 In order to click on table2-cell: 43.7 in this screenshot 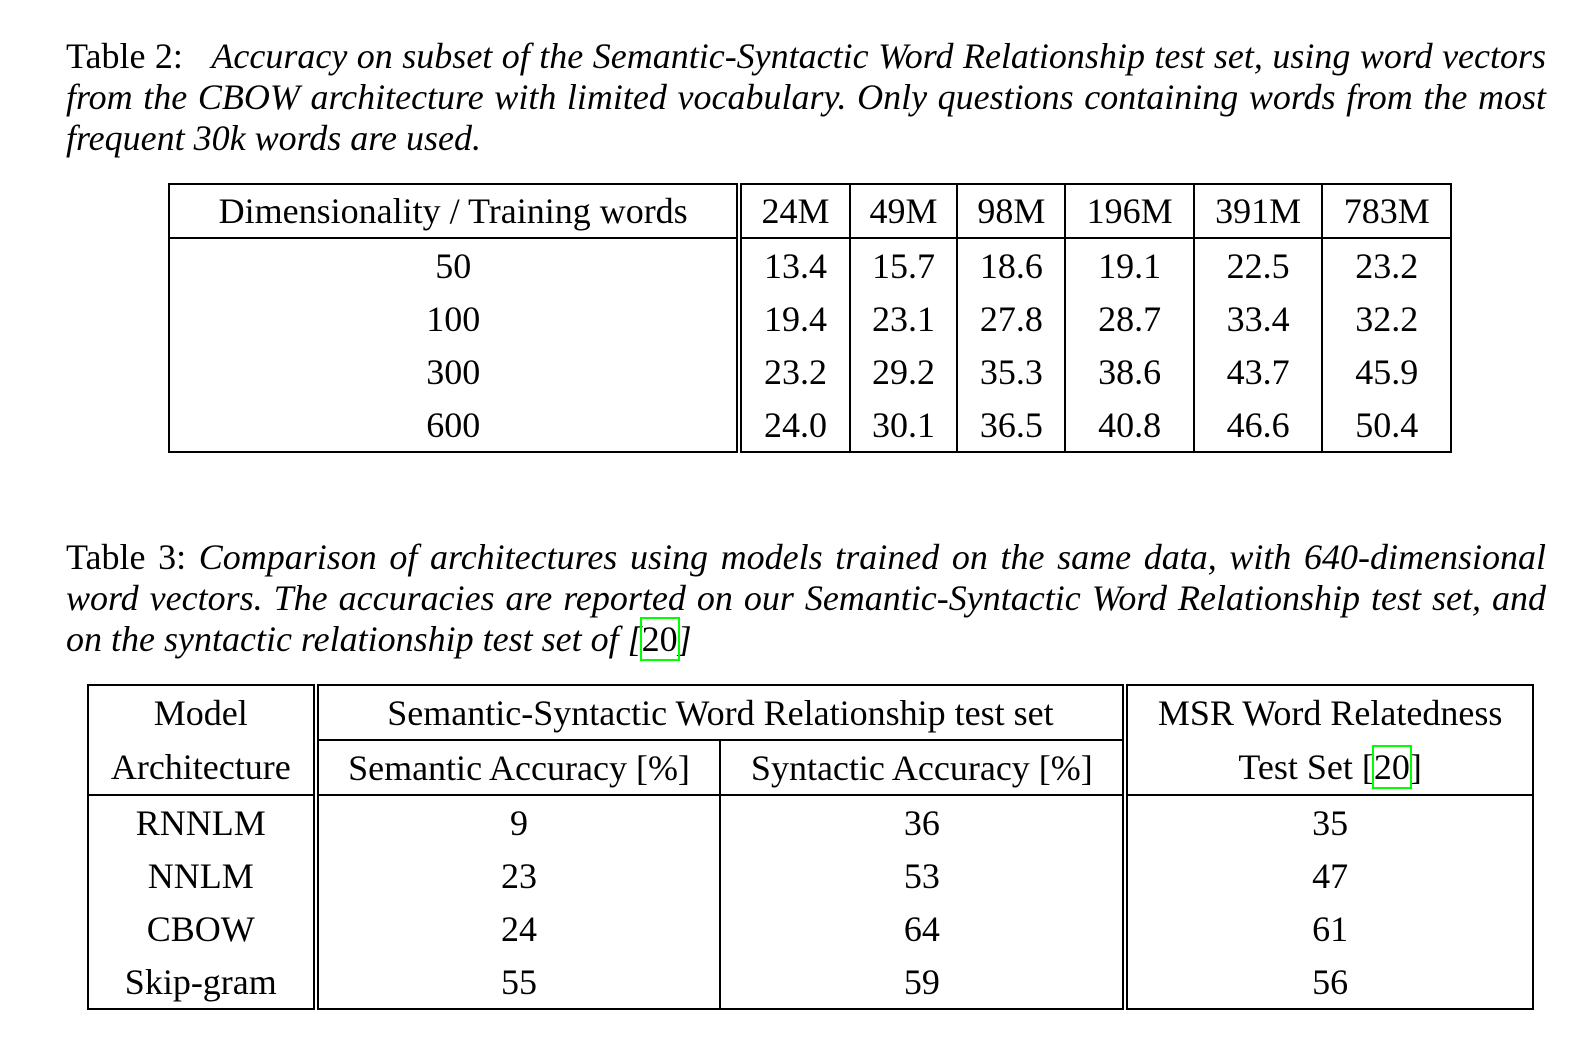, I will do `click(1257, 371)`.